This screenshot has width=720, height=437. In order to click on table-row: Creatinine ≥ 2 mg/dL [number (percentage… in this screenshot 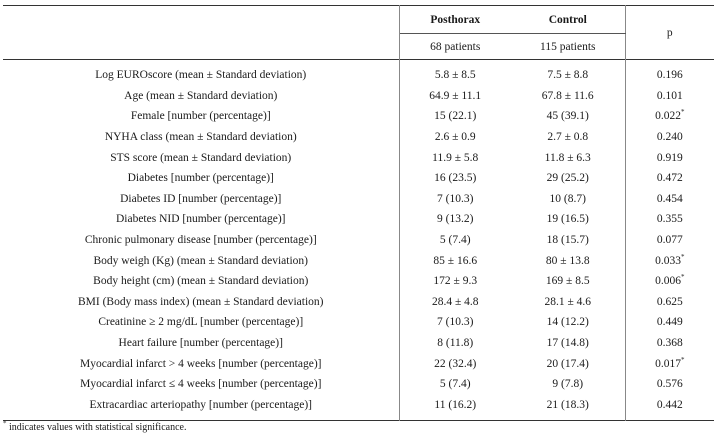, I will do `click(358, 322)`.